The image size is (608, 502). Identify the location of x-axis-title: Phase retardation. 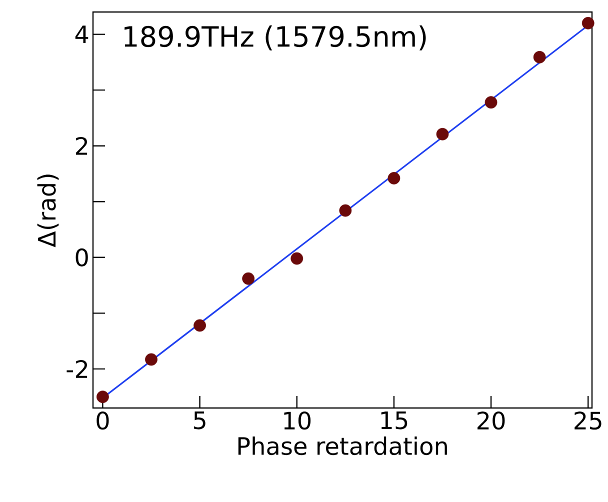
(342, 446).